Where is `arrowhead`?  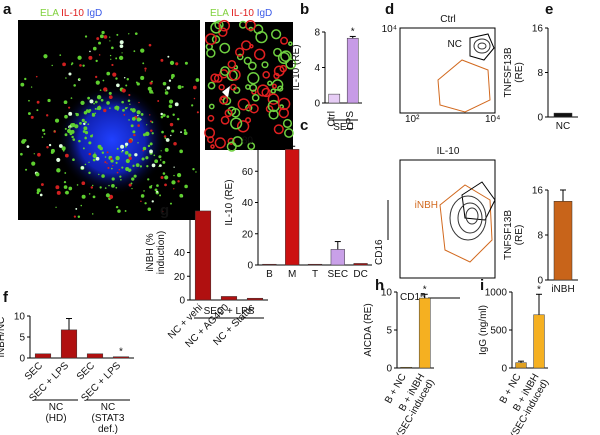
arrowhead is located at coordinates (226, 92).